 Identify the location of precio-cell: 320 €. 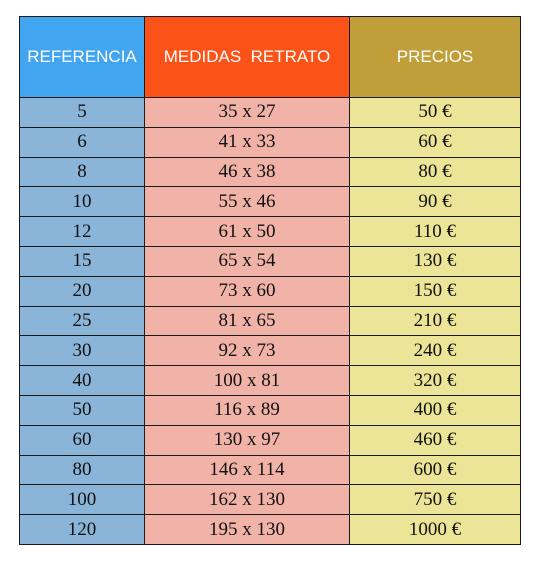
(435, 380).